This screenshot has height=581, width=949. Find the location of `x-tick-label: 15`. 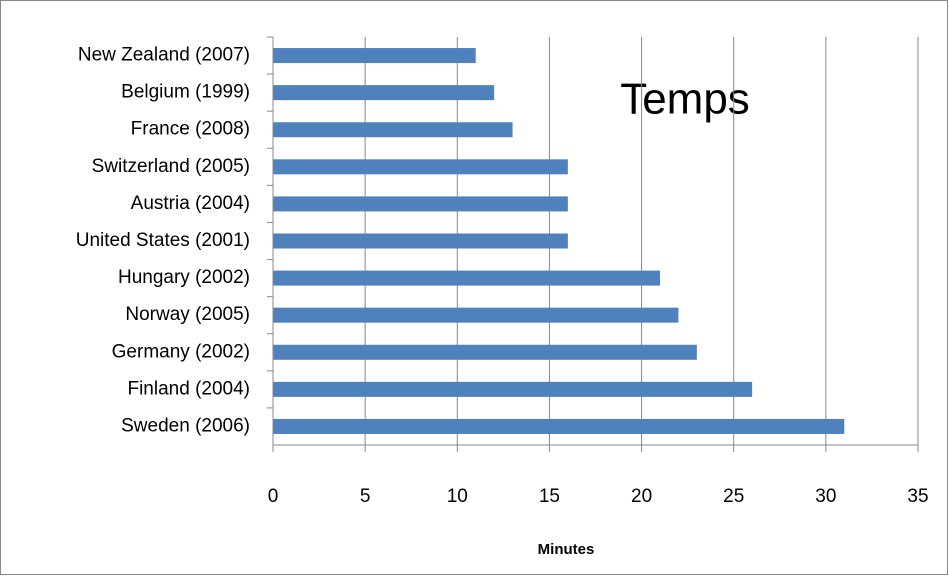

x-tick-label: 15 is located at coordinates (549, 496).